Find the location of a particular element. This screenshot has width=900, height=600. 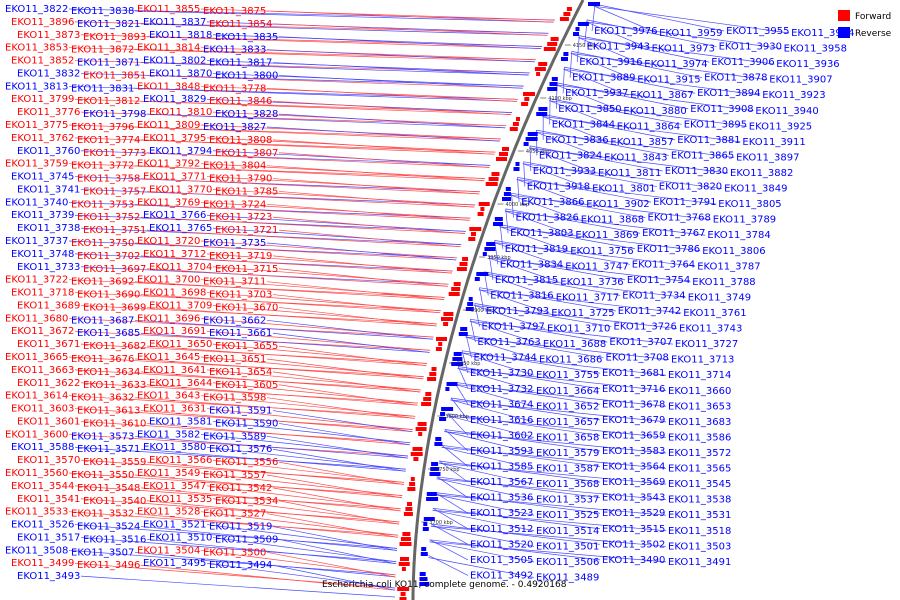

gene-label-eko11_3503: EKO11_3503 is located at coordinates (699, 546).